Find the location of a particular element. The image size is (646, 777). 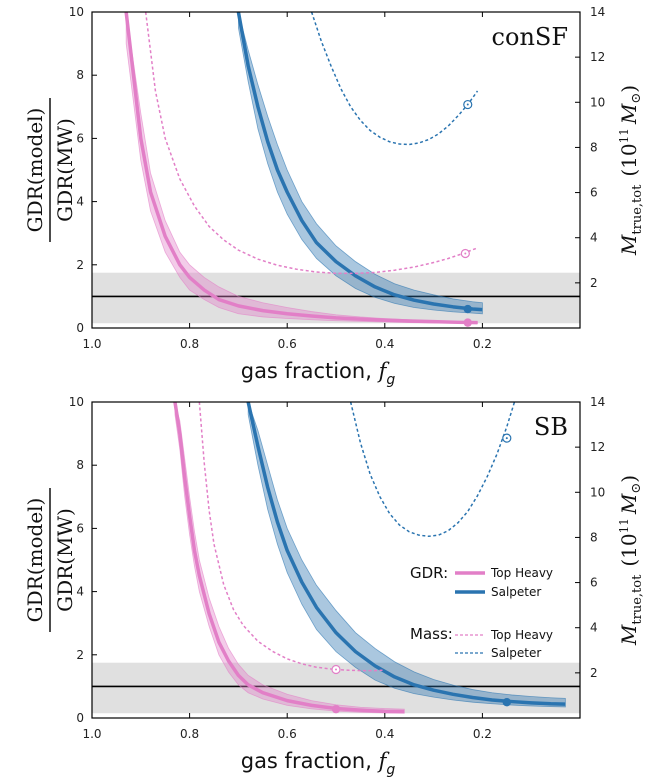

uncertainty-band-salpeter is located at coordinates (360, 163).